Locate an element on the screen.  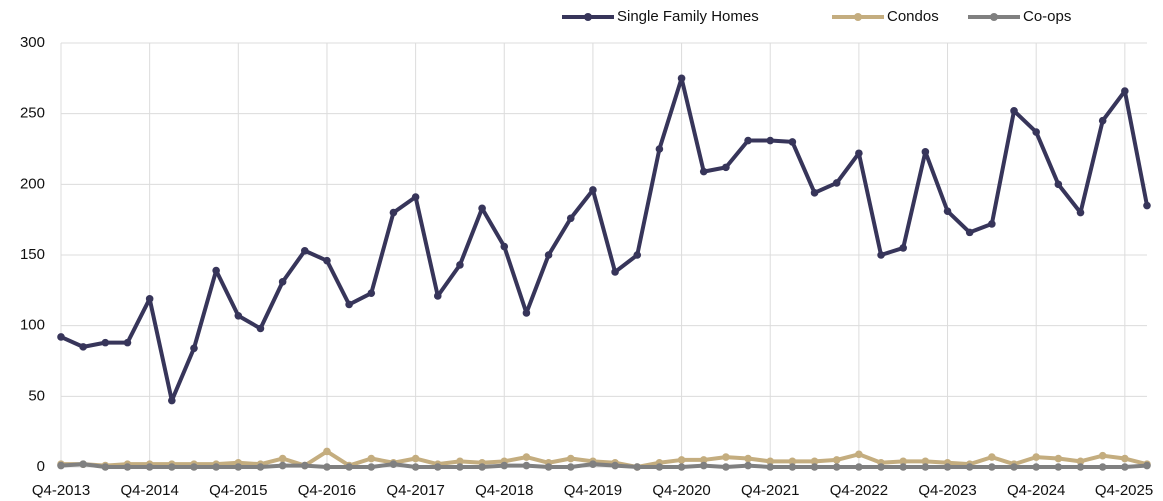
legend-label: Condos is located at coordinates (913, 16).